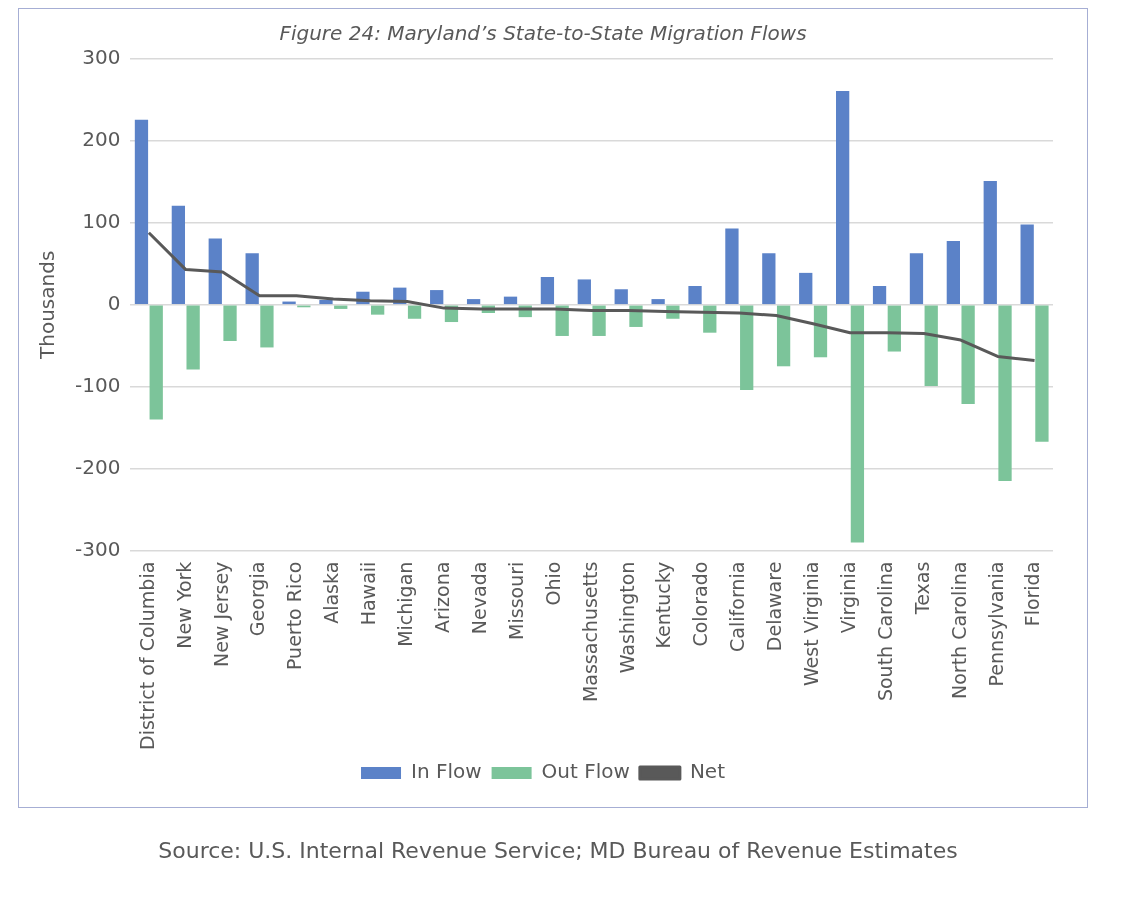  Describe the element at coordinates (368, 593) in the screenshot. I see `x-tick-label: Hawaii` at that location.